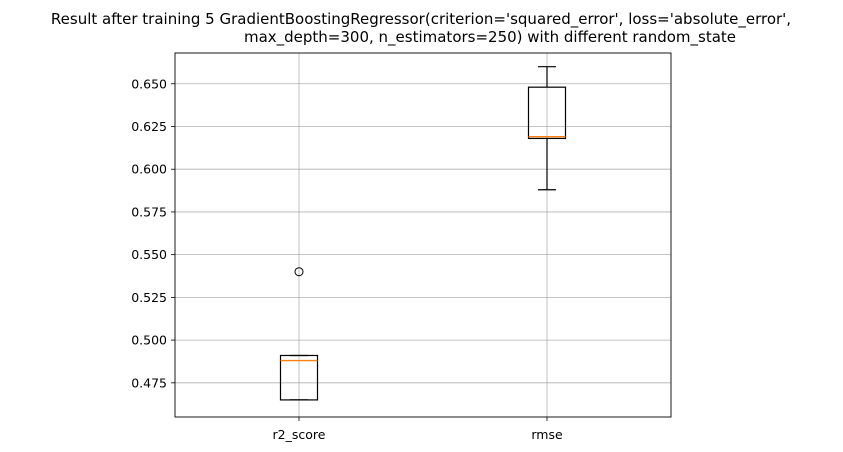 The width and height of the screenshot is (843, 452). What do you see at coordinates (149, 340) in the screenshot?
I see `y-tick-label: 0.500` at bounding box center [149, 340].